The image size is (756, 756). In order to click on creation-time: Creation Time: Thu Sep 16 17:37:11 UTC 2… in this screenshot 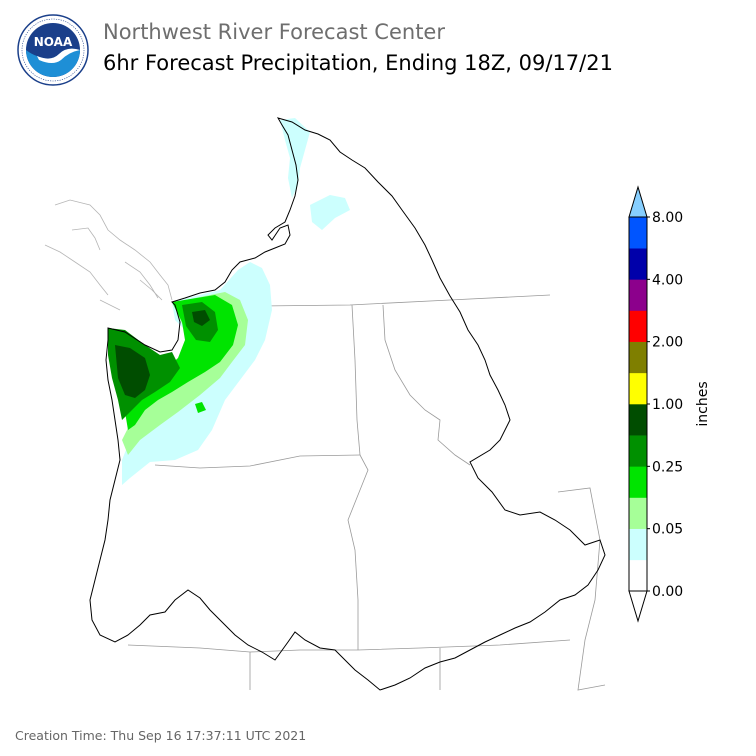, I will do `click(161, 735)`.